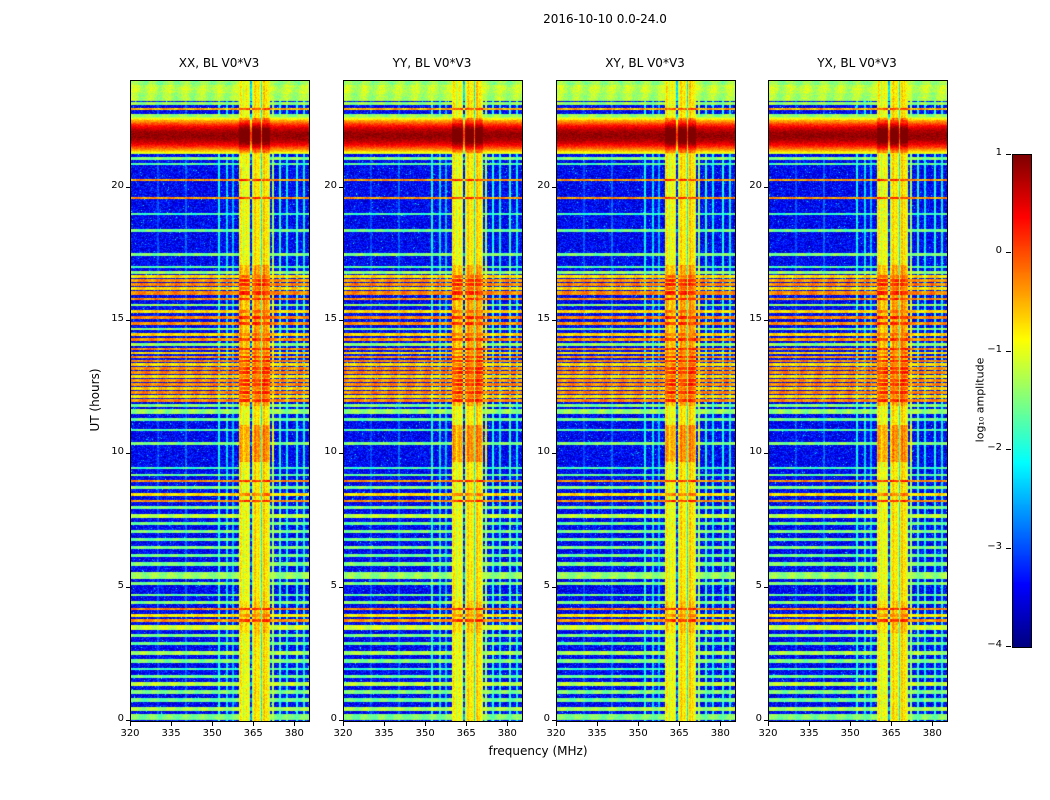 The image size is (1050, 800). Describe the element at coordinates (857, 63) in the screenshot. I see `panel-title-yx: YX, BL V0*V3` at that location.